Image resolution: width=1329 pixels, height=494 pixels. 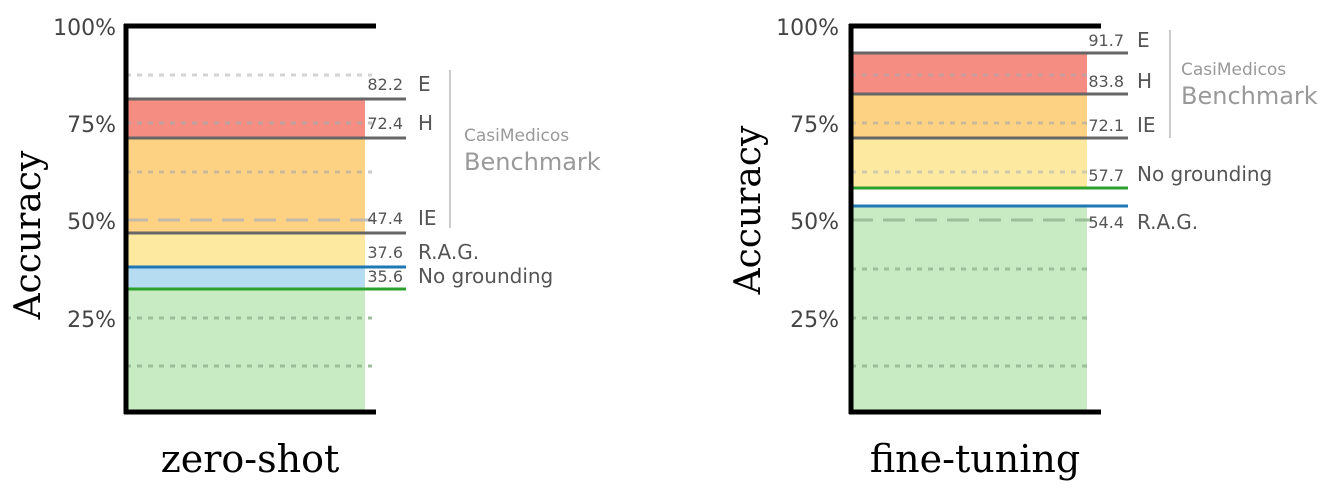 I want to click on xlabel: zero-shot, so click(x=250, y=459).